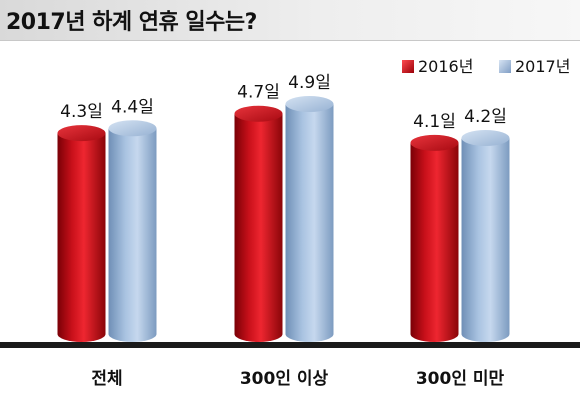 The image size is (580, 405). What do you see at coordinates (460, 379) in the screenshot?
I see `category-label: 300인 미만` at bounding box center [460, 379].